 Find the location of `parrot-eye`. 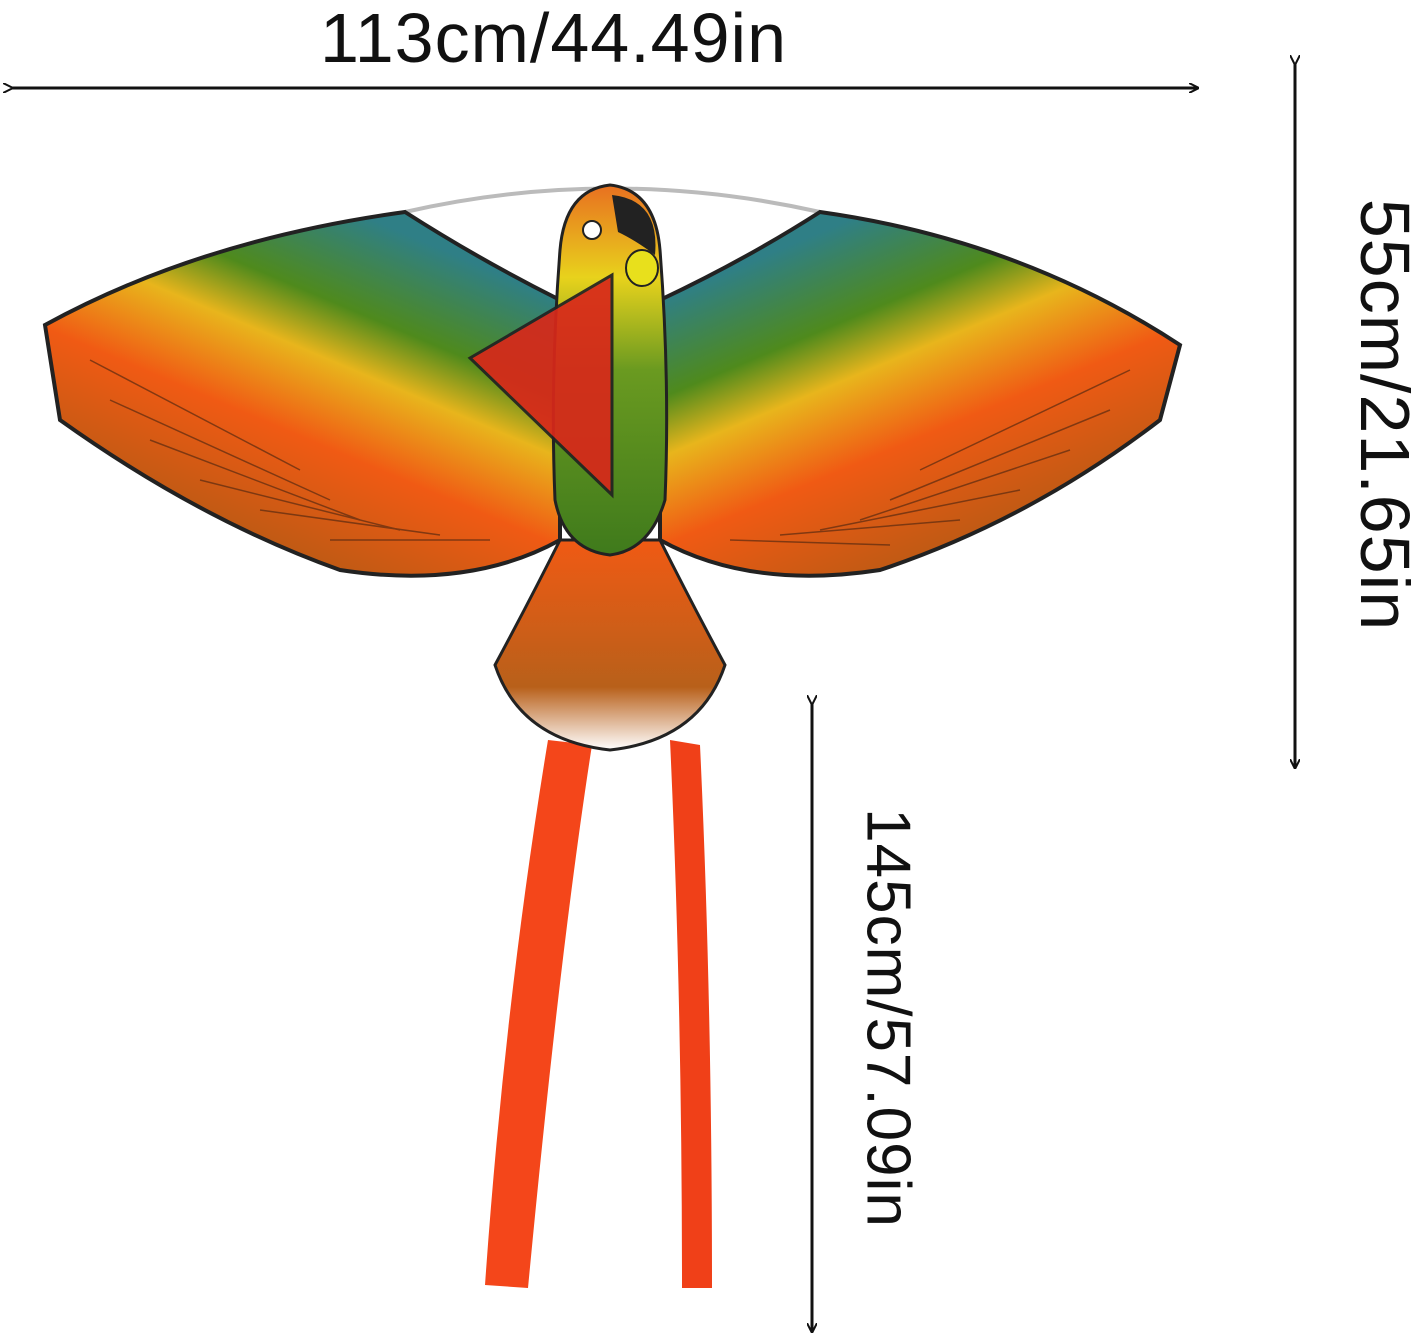

parrot-eye is located at coordinates (592, 230).